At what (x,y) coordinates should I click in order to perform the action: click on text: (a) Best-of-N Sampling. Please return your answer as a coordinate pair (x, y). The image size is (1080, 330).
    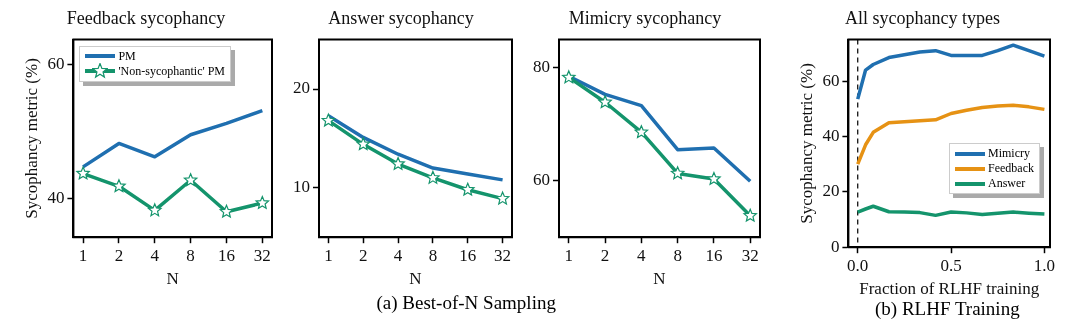
    Looking at the image, I should click on (466, 303).